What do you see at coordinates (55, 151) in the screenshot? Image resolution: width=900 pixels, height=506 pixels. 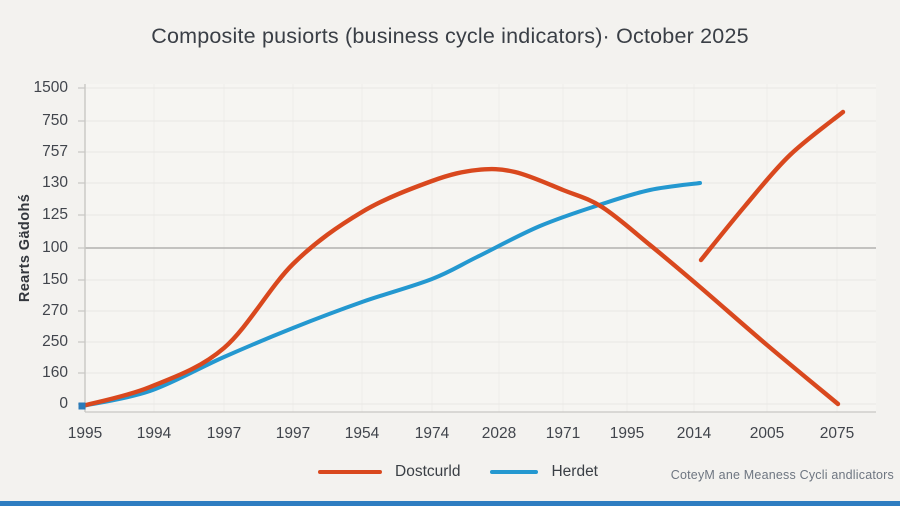 I see `y-tick-label: 757` at bounding box center [55, 151].